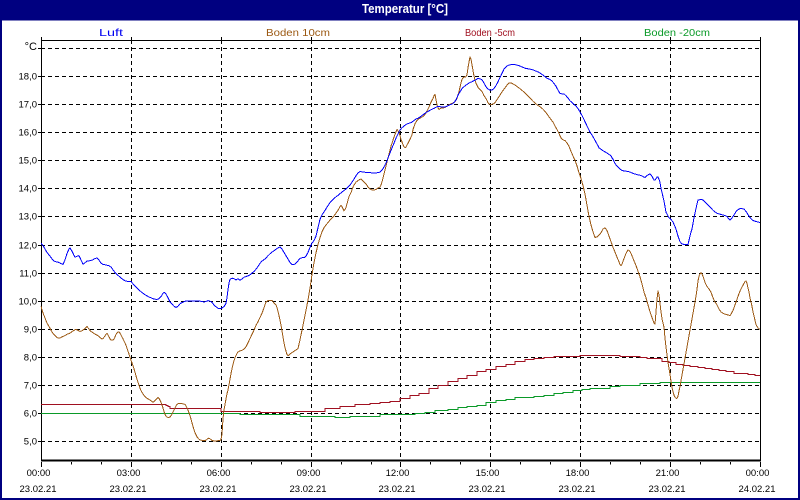 This screenshot has height=500, width=800. I want to click on svg-text: 24.02.21, so click(757, 489).